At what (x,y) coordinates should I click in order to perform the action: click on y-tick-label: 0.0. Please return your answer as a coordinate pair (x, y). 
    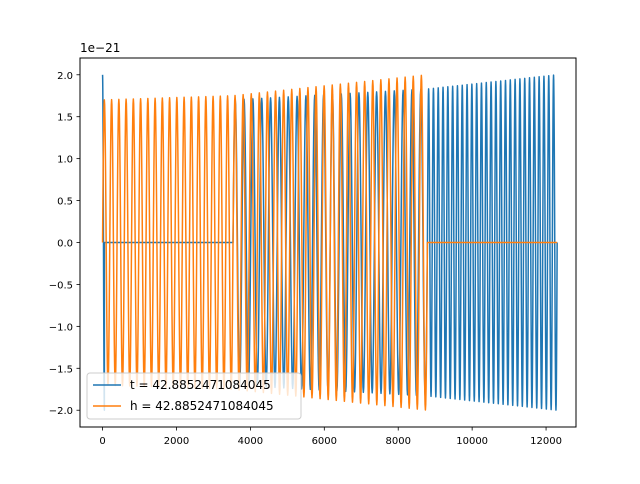
    Looking at the image, I should click on (65, 244).